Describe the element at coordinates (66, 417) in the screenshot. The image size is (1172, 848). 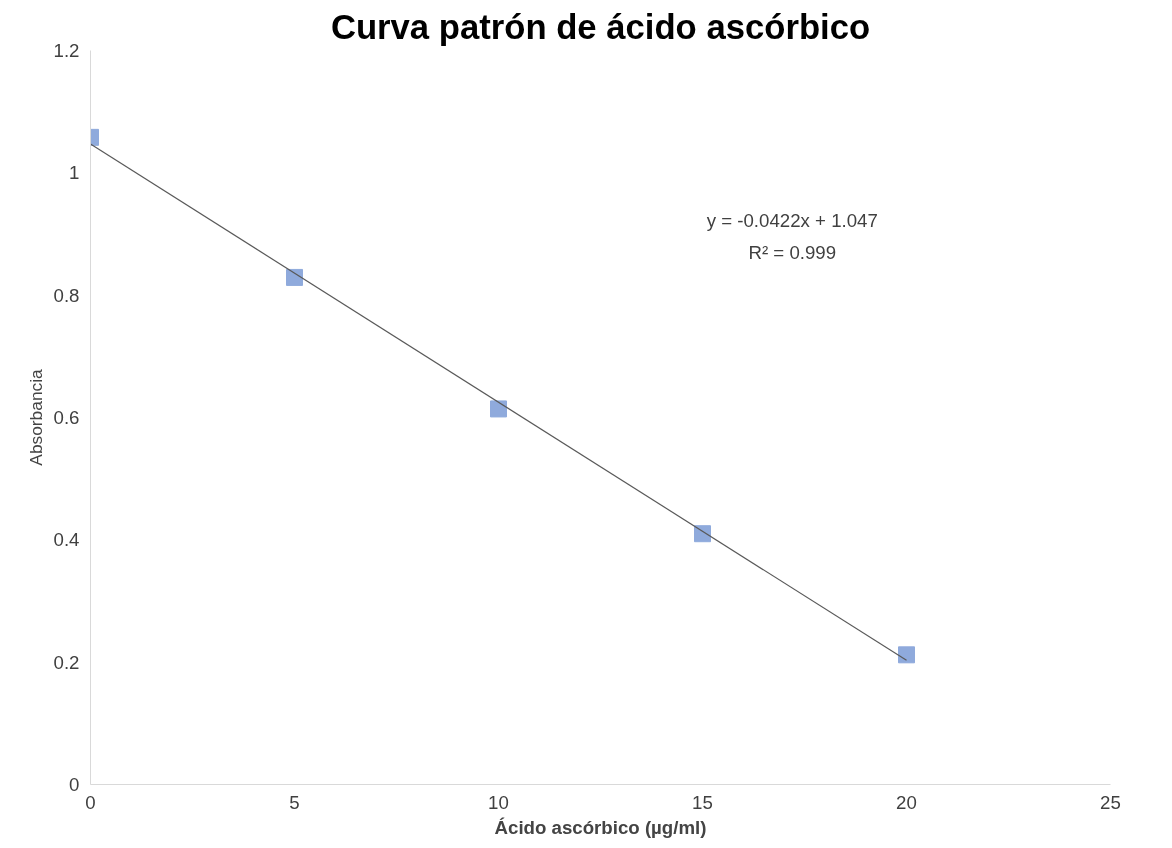
I see `y-tick-label: 0.6` at that location.